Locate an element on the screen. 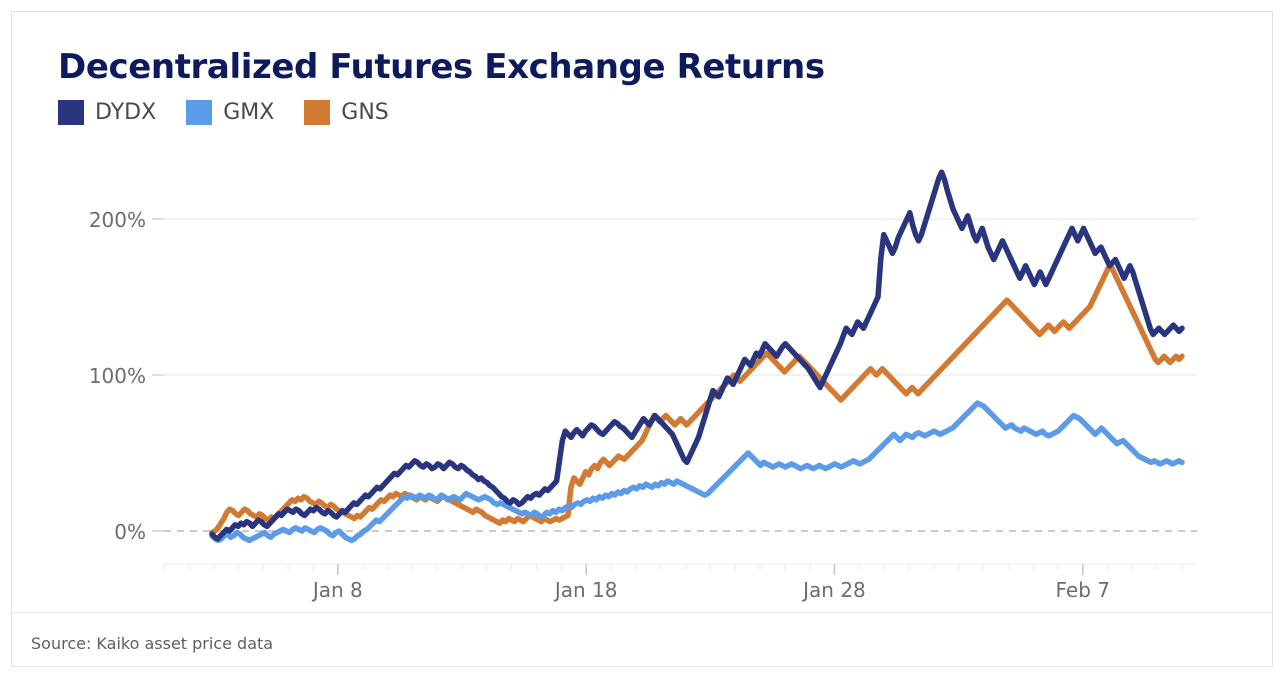 The image size is (1286, 680). y-tick-labels: 0% 100% 200% is located at coordinates (117, 376).